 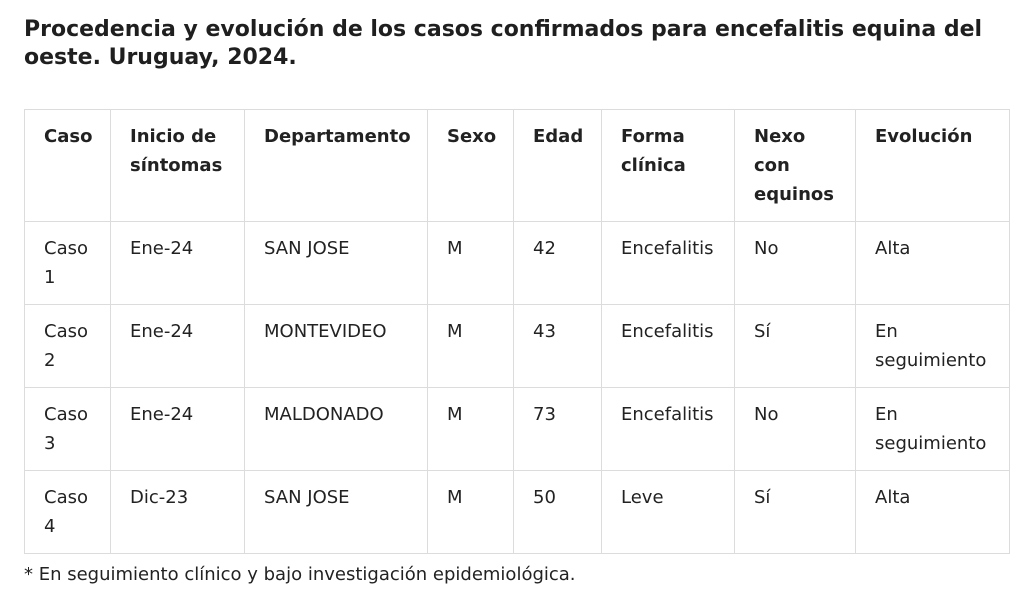 I want to click on cell-departamento: MALDONADO, so click(x=336, y=429).